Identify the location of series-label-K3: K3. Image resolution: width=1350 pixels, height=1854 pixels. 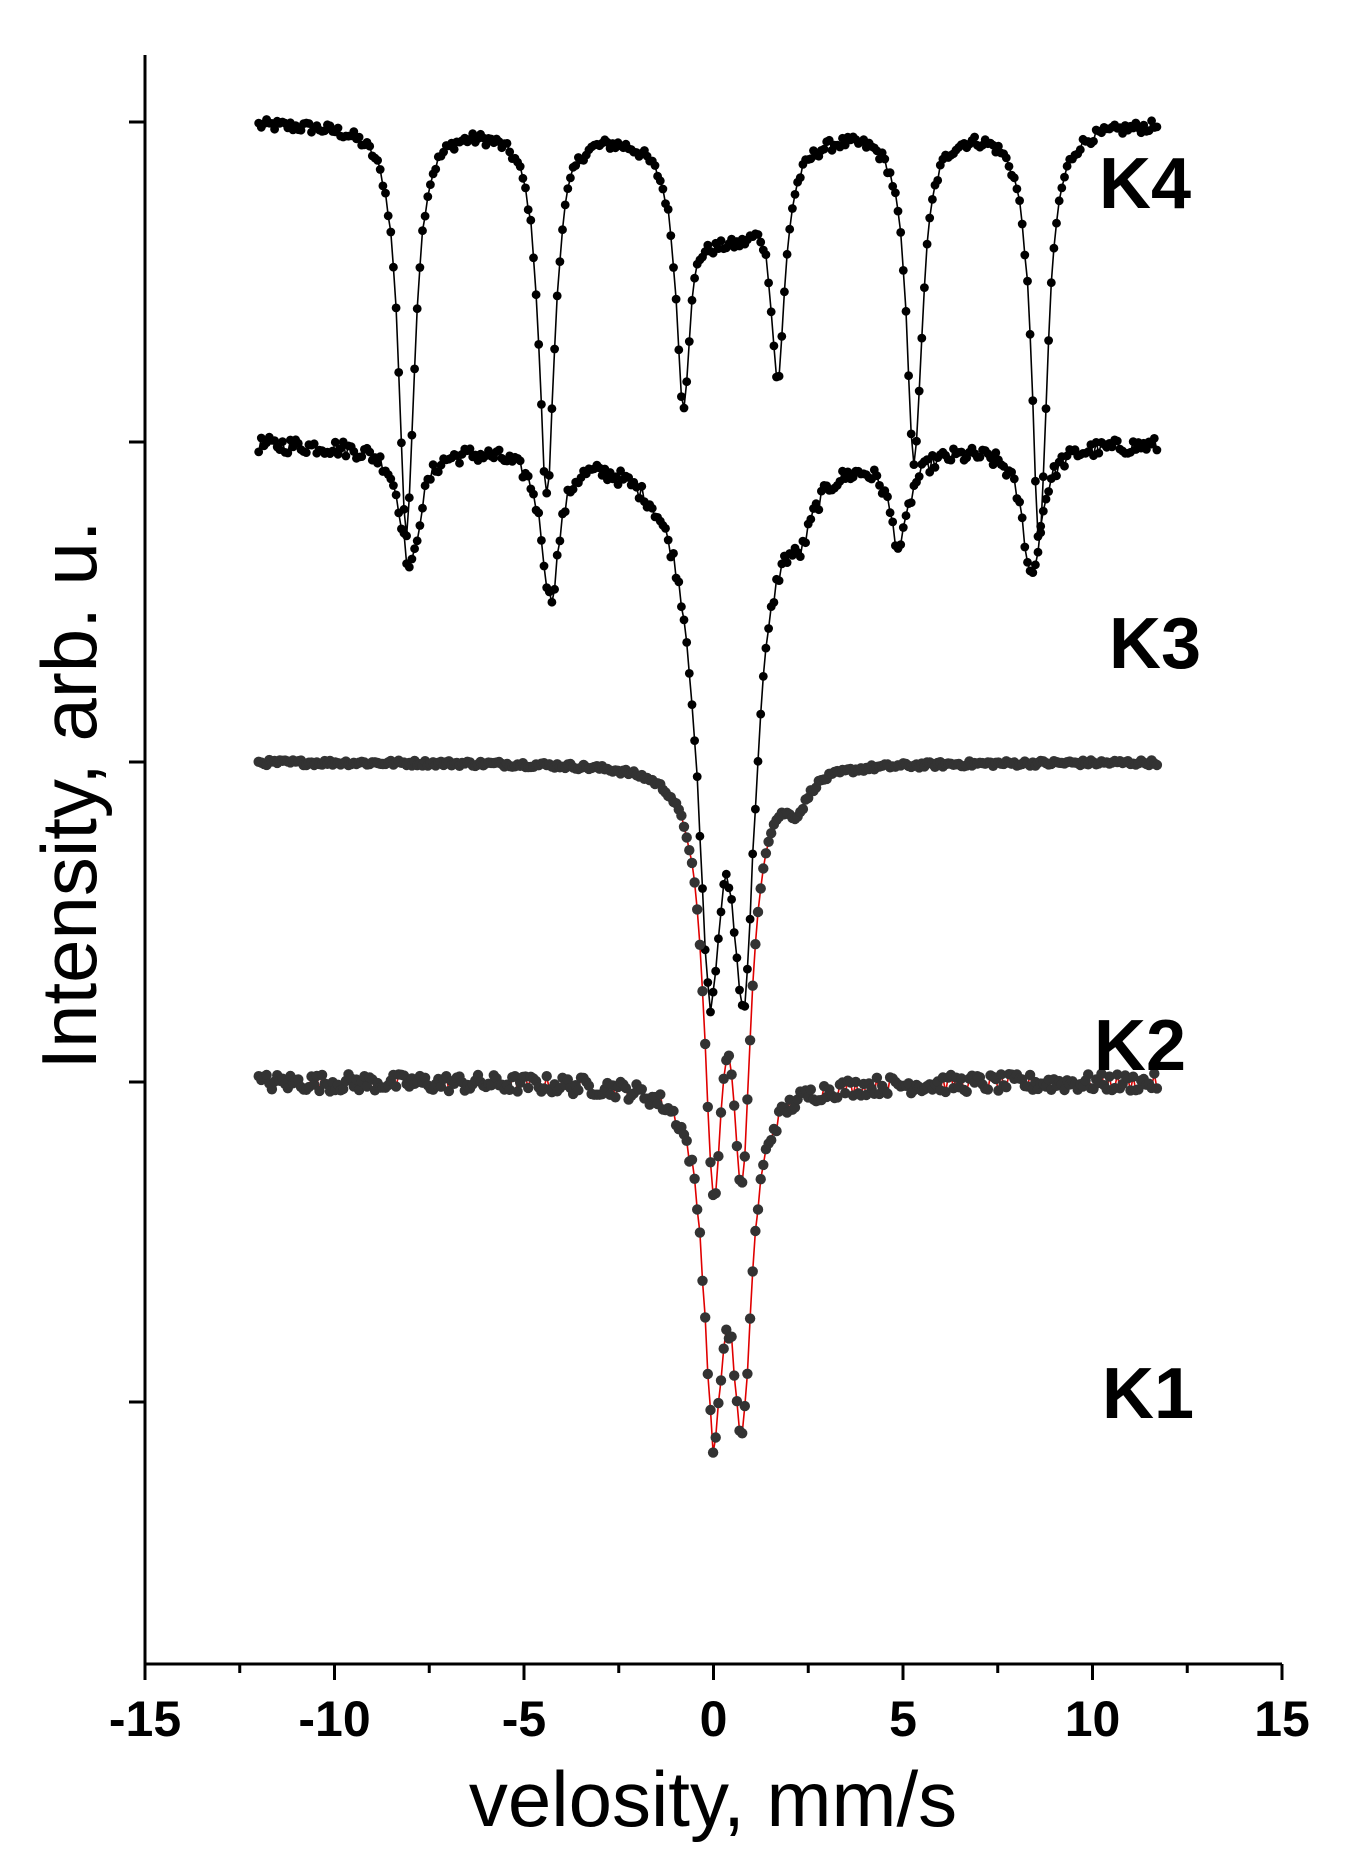
(1155, 644).